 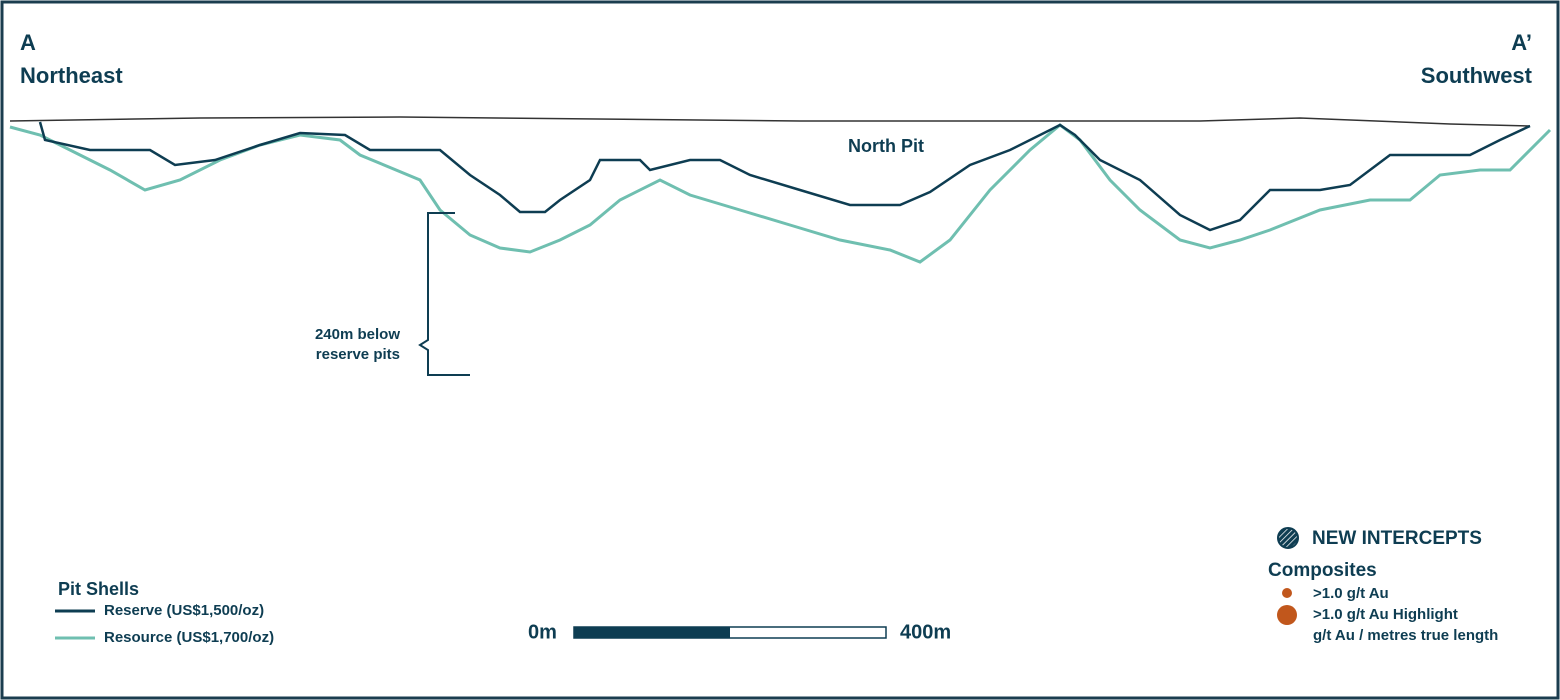 What do you see at coordinates (357, 334) in the screenshot?
I see `annotation: 240m below` at bounding box center [357, 334].